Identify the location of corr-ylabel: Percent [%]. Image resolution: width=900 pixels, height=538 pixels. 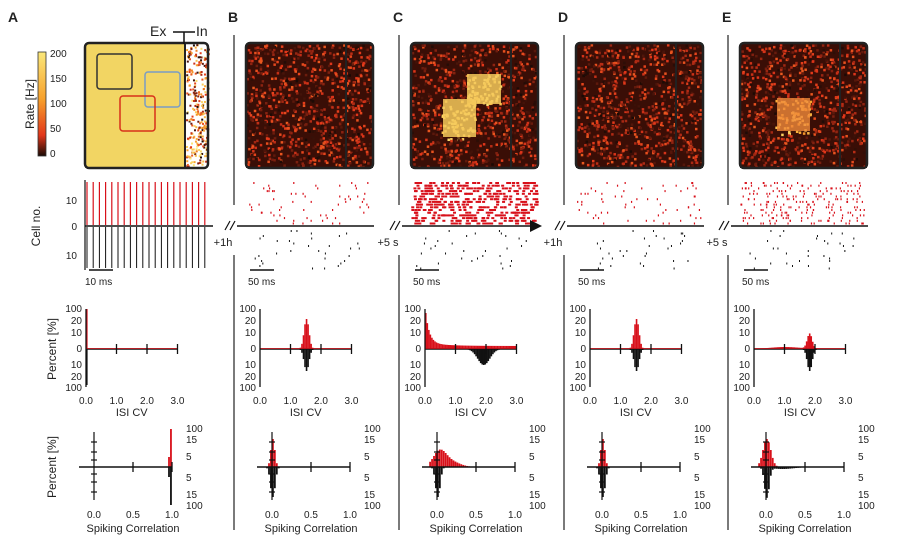
(52, 467).